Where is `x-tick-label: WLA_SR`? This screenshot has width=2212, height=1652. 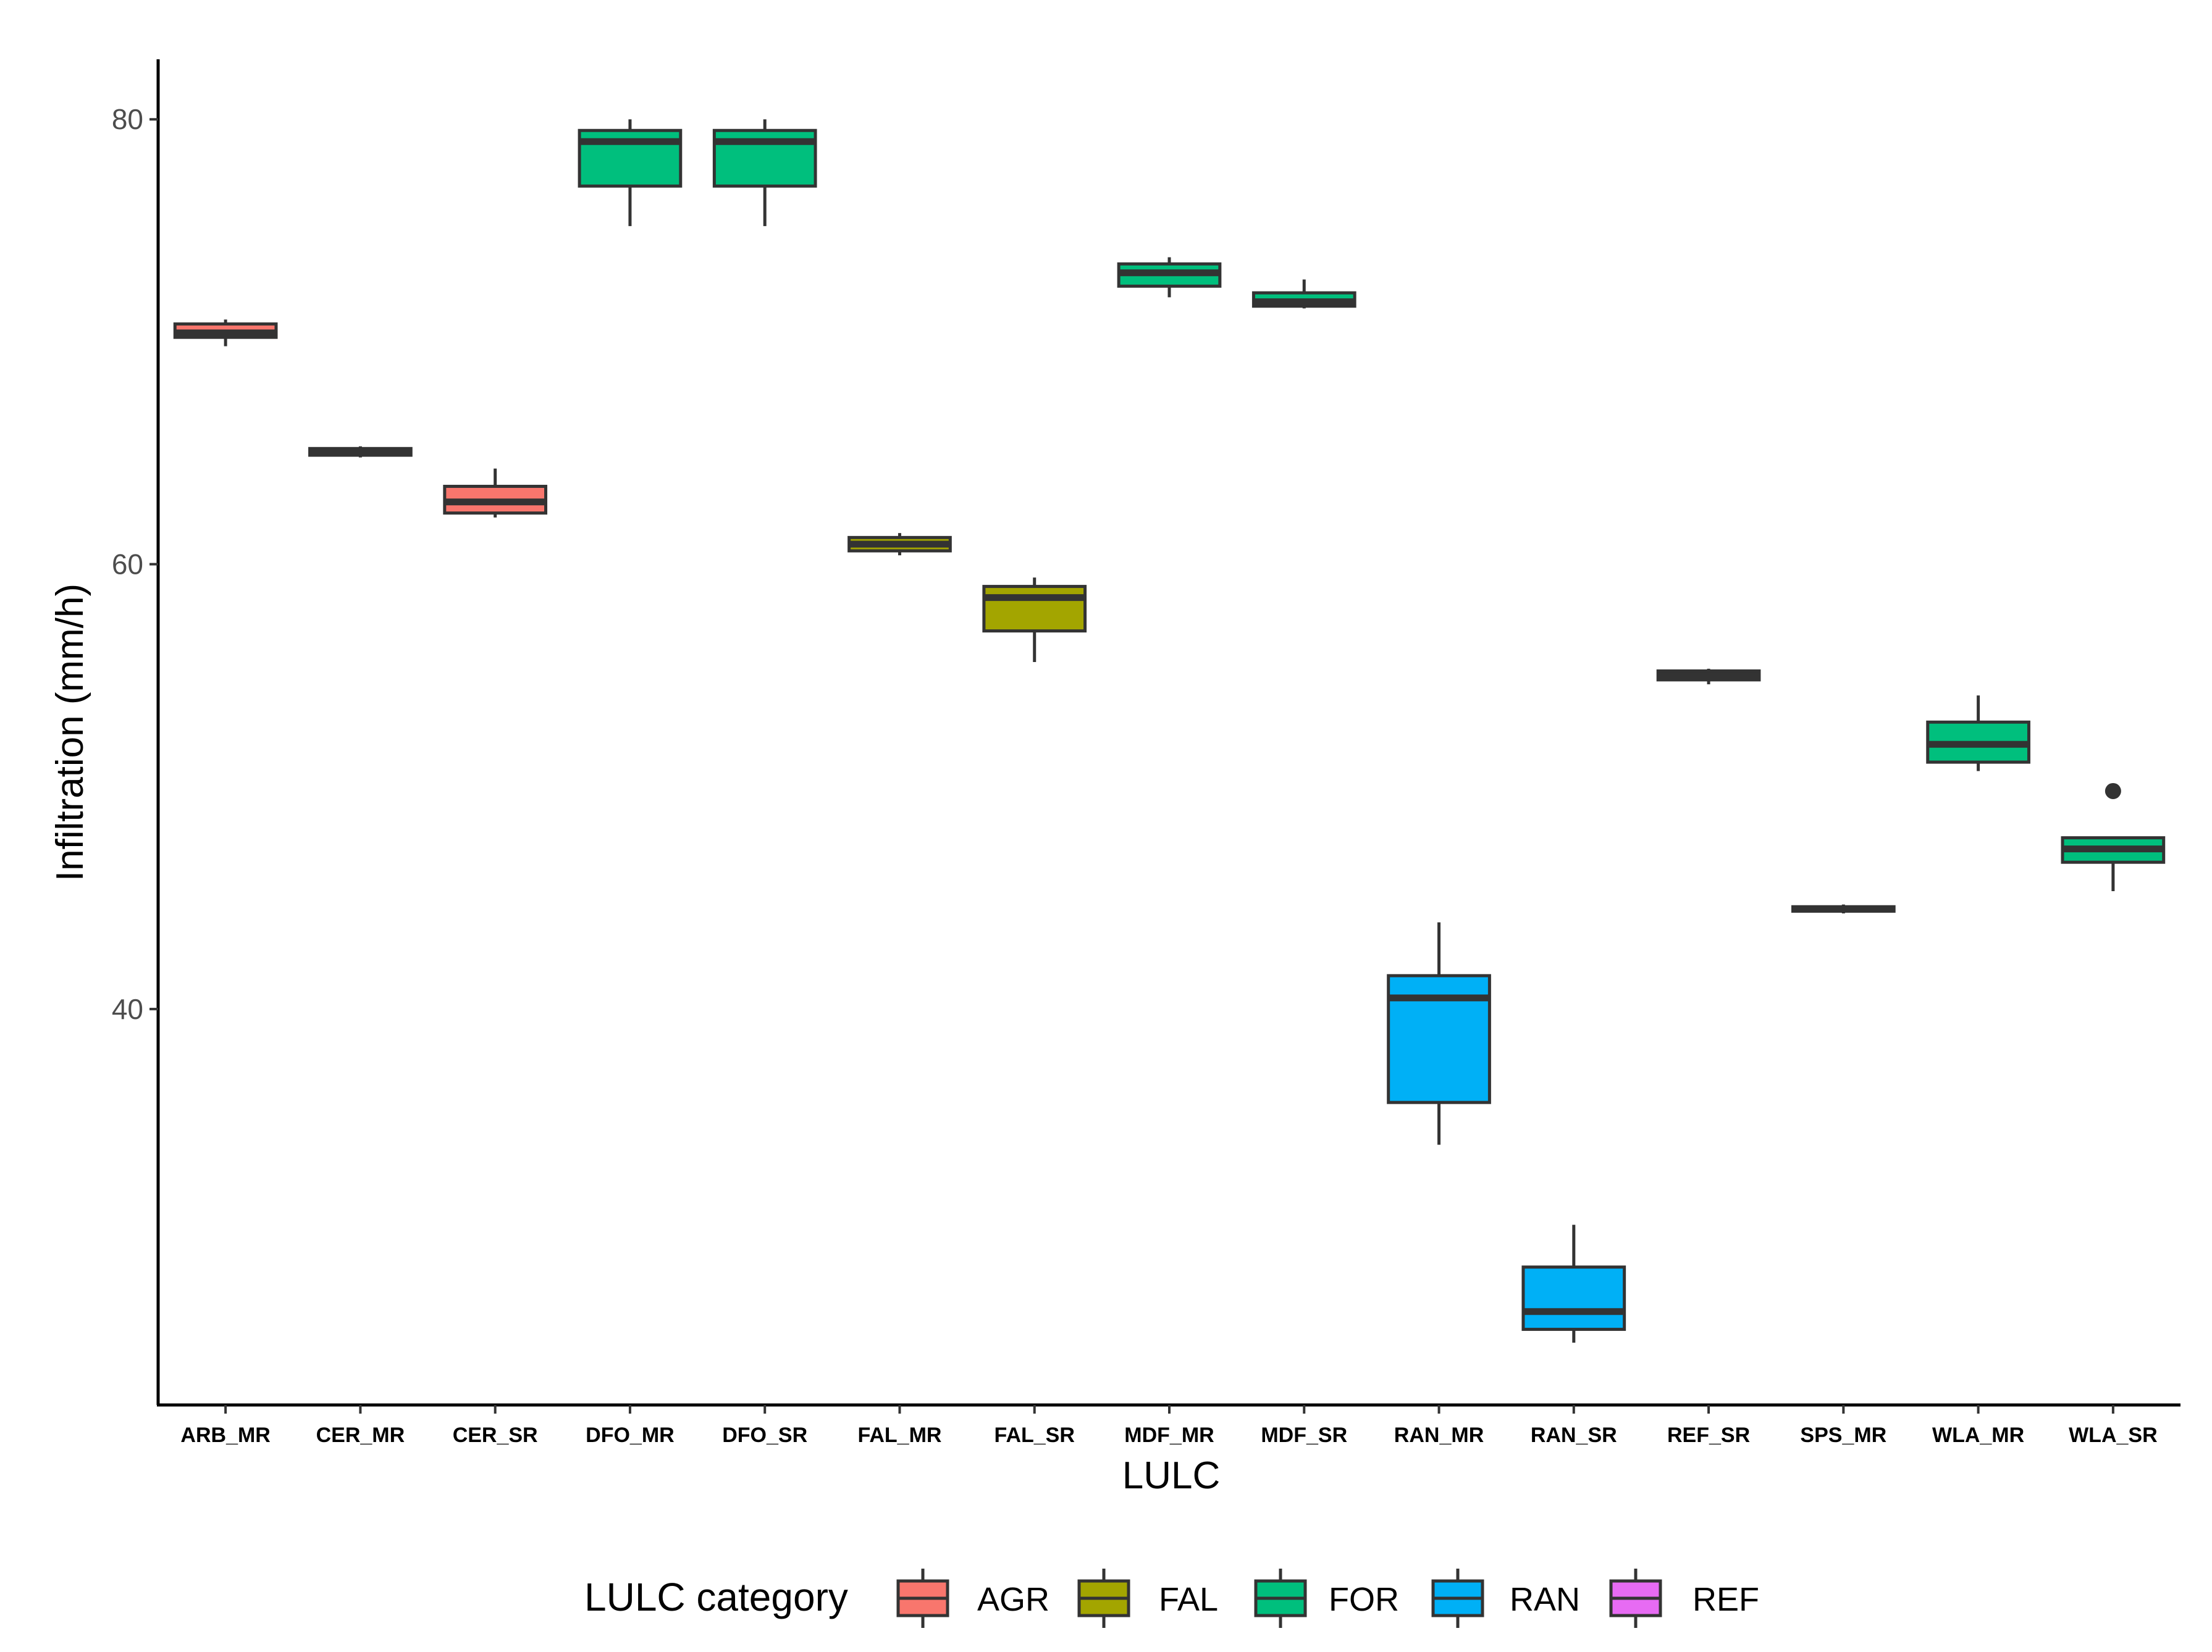 x-tick-label: WLA_SR is located at coordinates (2114, 1435).